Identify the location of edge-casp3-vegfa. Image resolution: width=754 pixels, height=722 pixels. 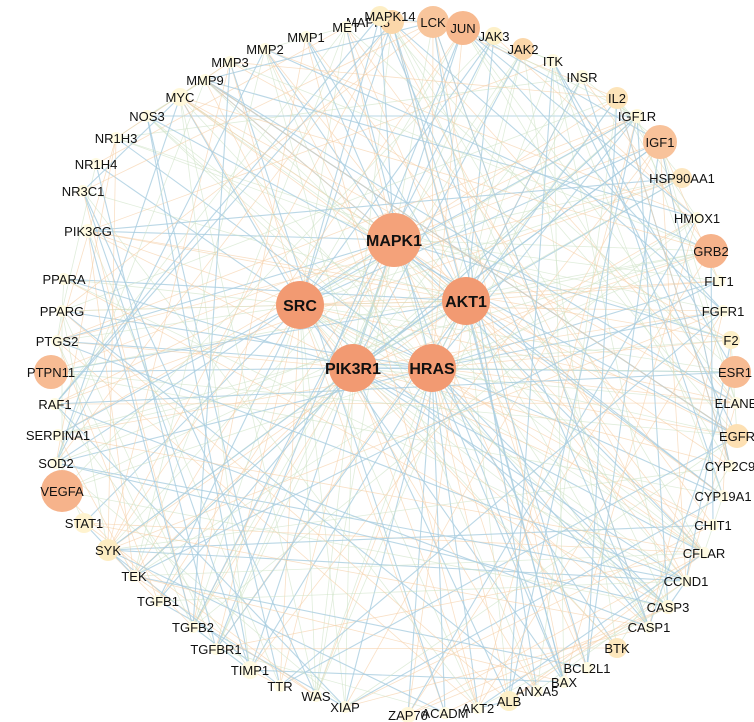
(365, 549).